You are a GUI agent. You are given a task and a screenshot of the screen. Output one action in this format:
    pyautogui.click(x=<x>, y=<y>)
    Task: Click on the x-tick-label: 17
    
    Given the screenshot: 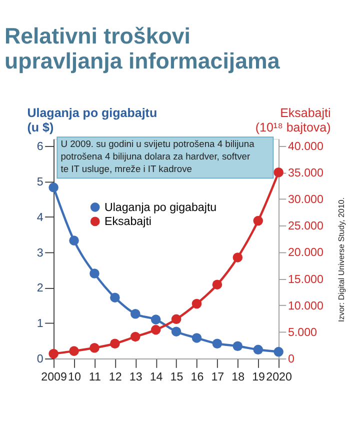 What is the action you would take?
    pyautogui.click(x=217, y=377)
    